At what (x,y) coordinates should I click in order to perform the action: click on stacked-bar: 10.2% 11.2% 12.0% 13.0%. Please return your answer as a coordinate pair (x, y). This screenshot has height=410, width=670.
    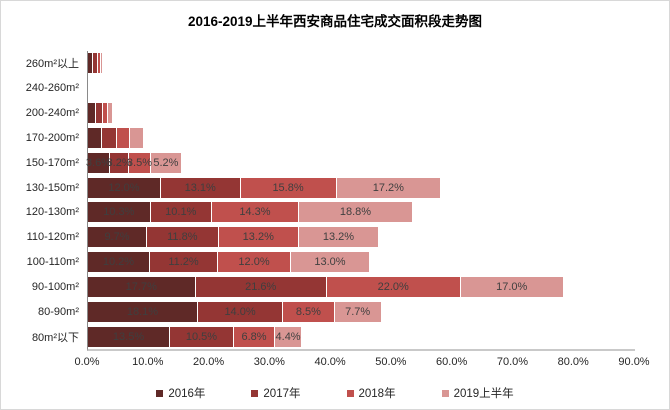
    Looking at the image, I should click on (361, 262).